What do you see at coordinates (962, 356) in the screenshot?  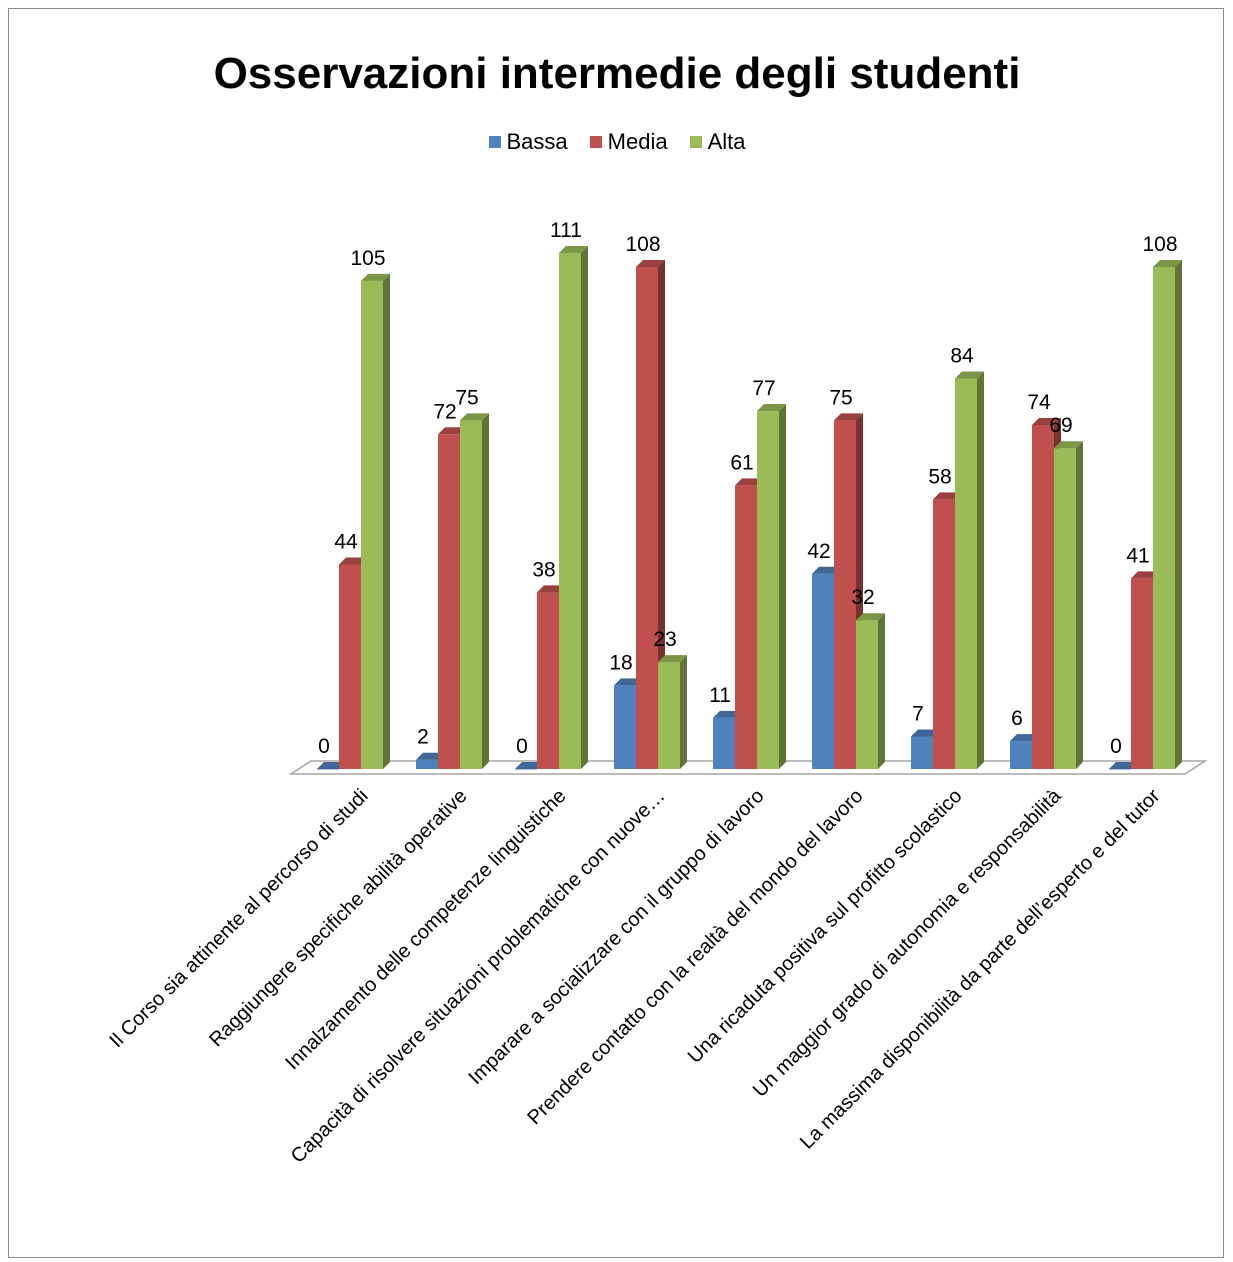 I see `data-label-alta-7: 84` at bounding box center [962, 356].